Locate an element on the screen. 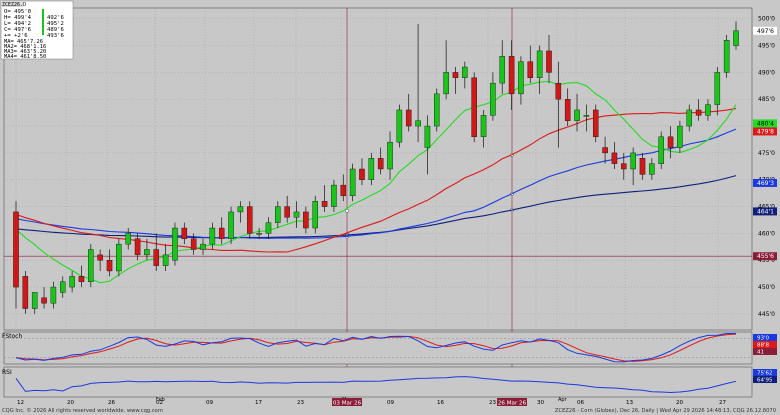 The width and height of the screenshot is (780, 415). price-tick-label: 490'0 is located at coordinates (766, 72).